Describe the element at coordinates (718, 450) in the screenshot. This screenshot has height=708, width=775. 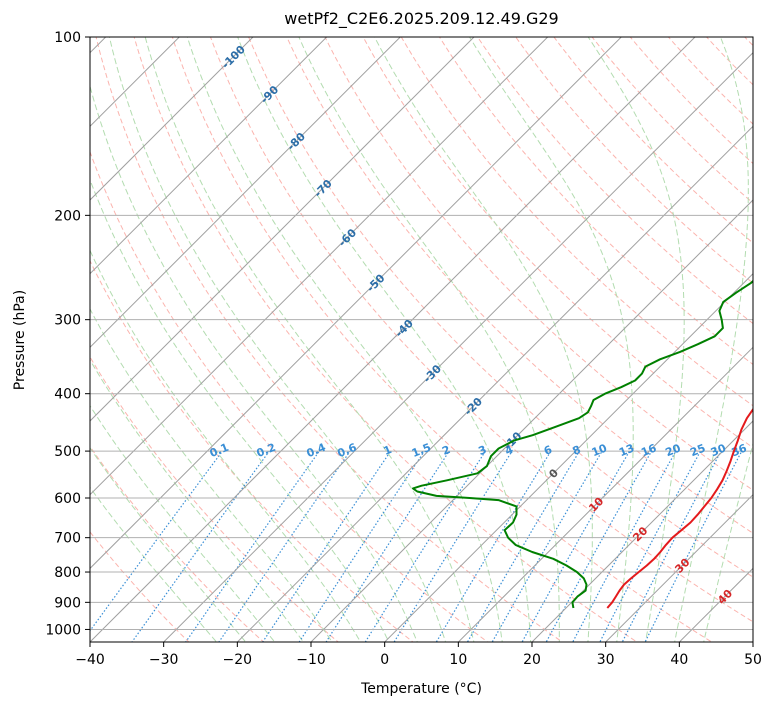
I see `mixing-ratio-label: 30` at that location.